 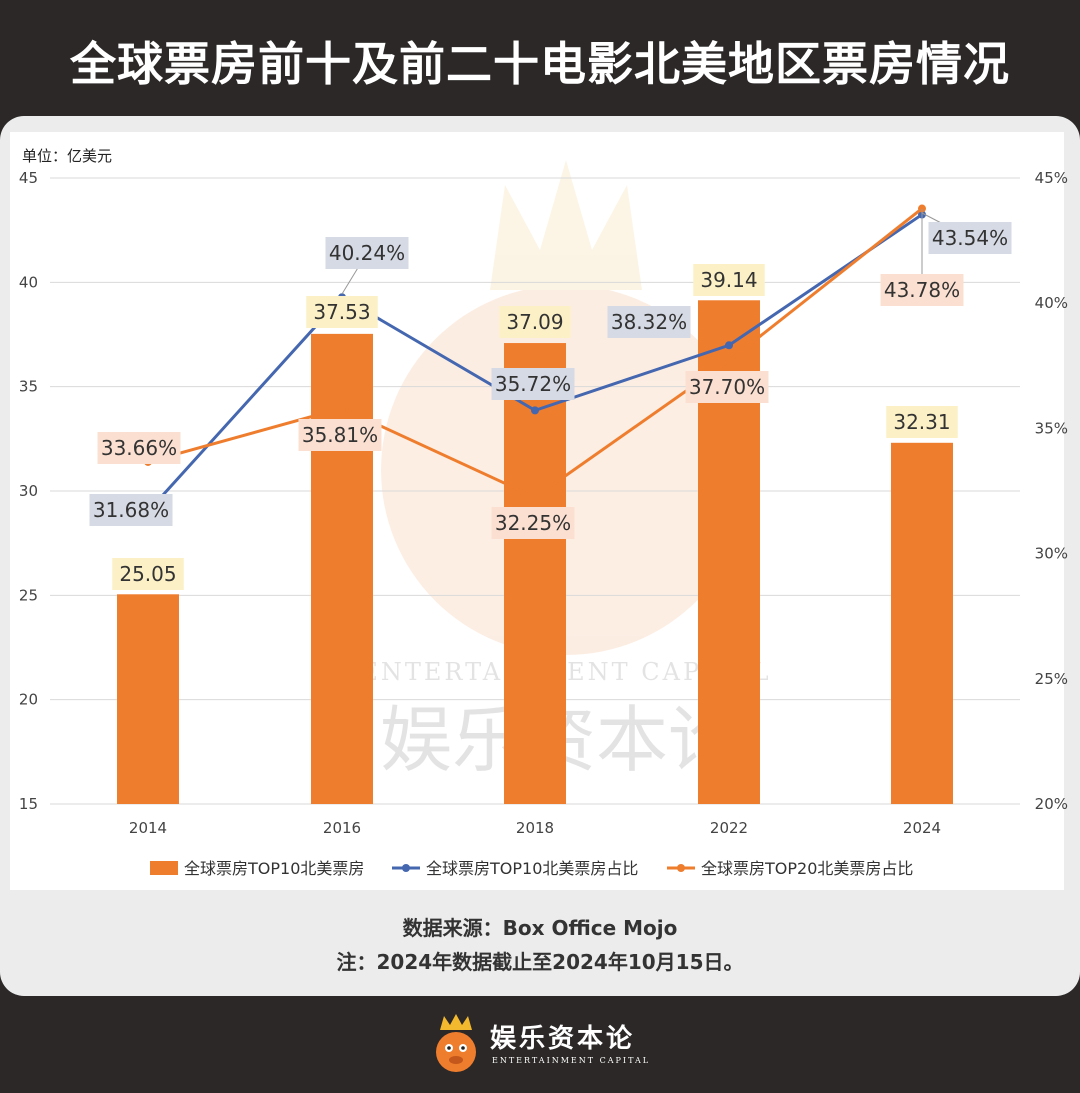 I want to click on top10-share-label: 40.24%, so click(x=367, y=253).